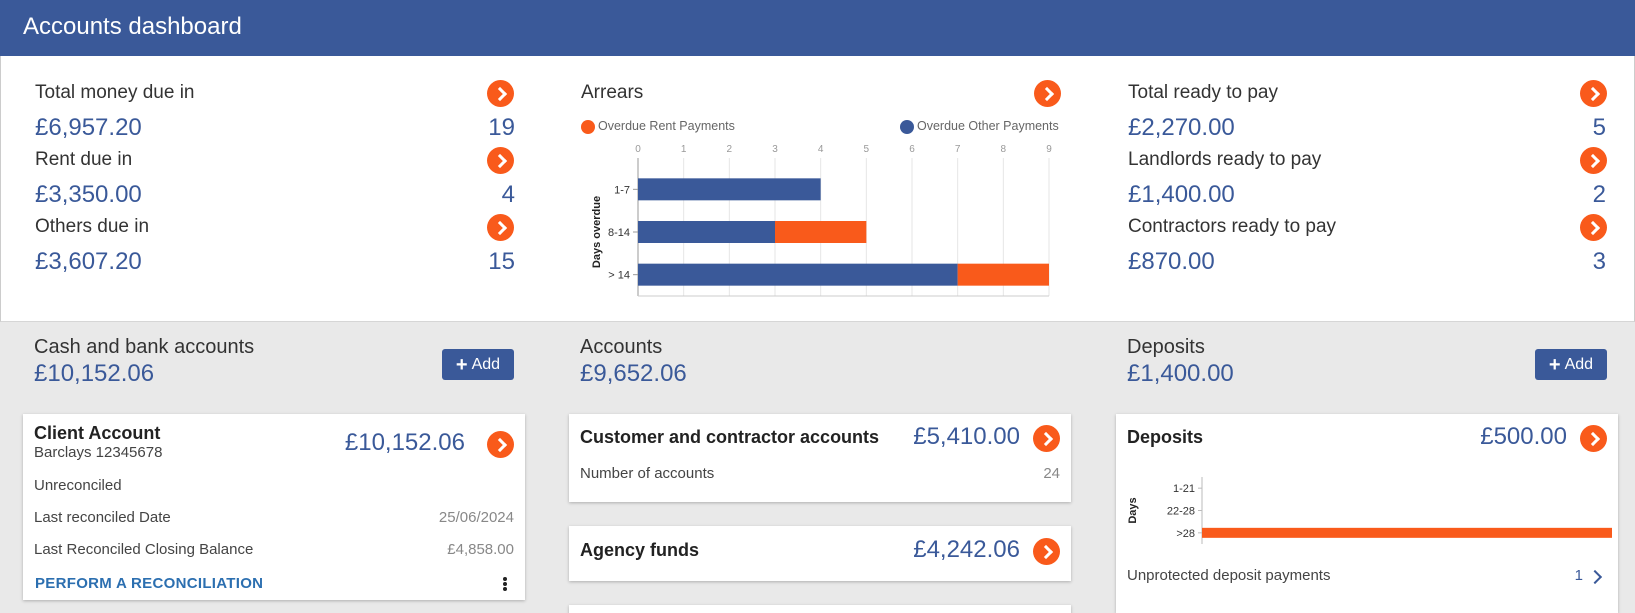 This screenshot has height=613, width=1635. What do you see at coordinates (633, 373) in the screenshot?
I see `accounts-amount: £9,652.06` at bounding box center [633, 373].